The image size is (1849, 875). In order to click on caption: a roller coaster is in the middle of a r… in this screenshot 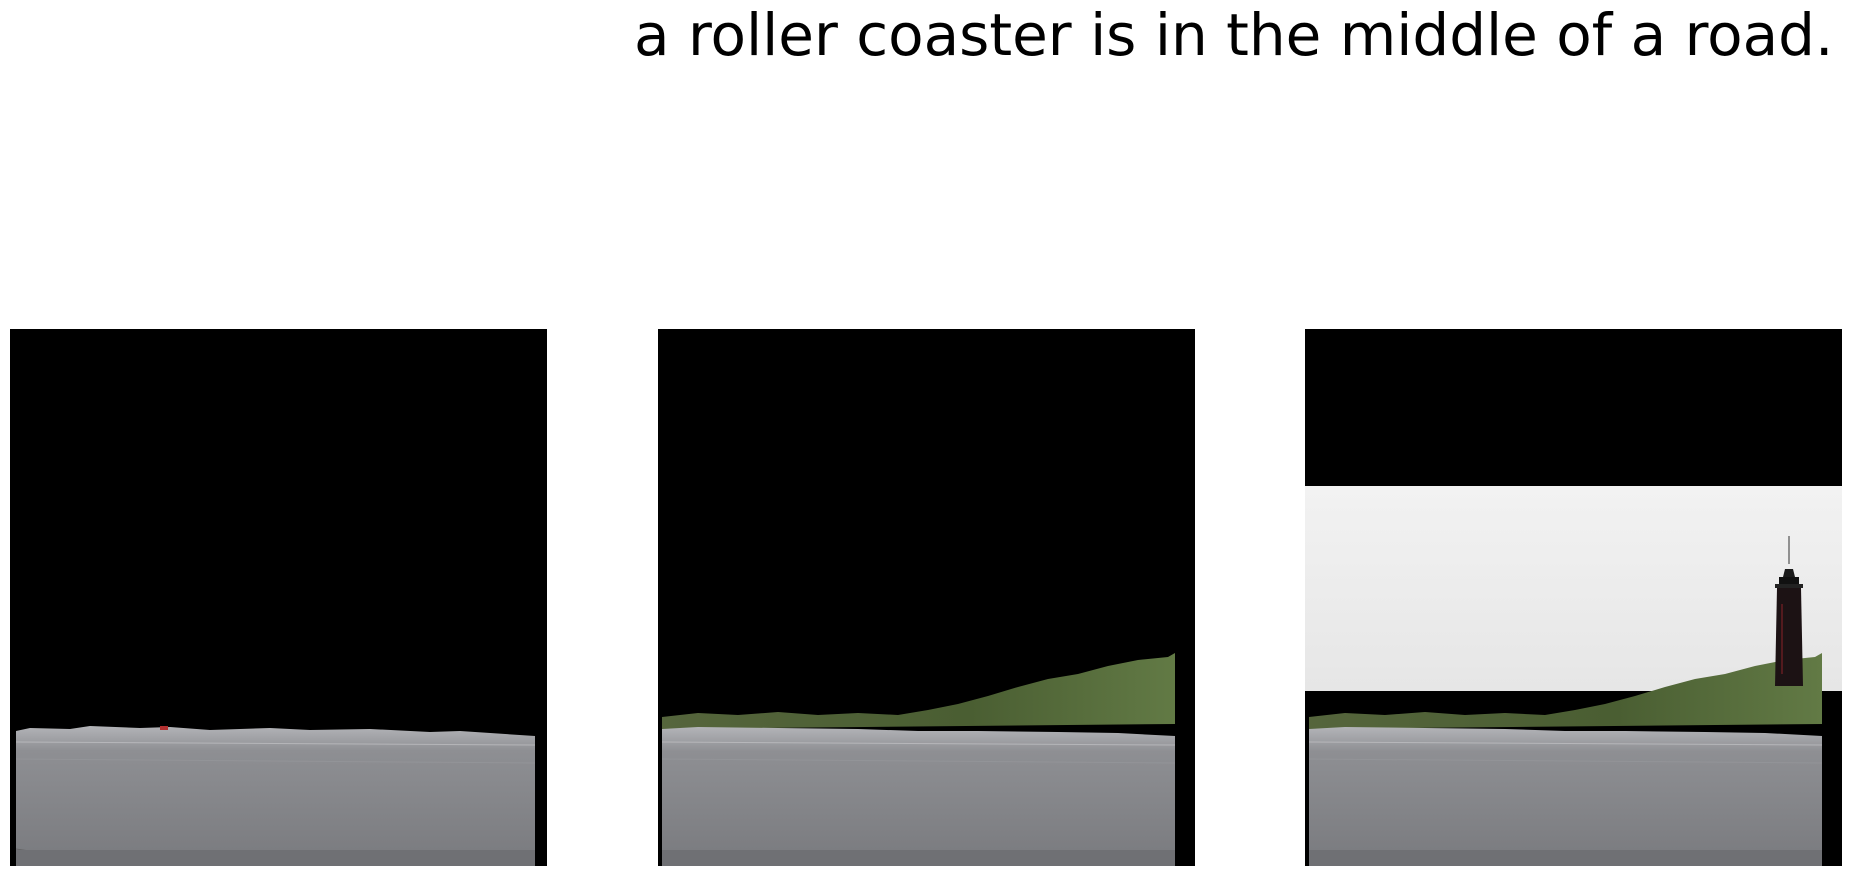, I will do `click(1234, 35)`.